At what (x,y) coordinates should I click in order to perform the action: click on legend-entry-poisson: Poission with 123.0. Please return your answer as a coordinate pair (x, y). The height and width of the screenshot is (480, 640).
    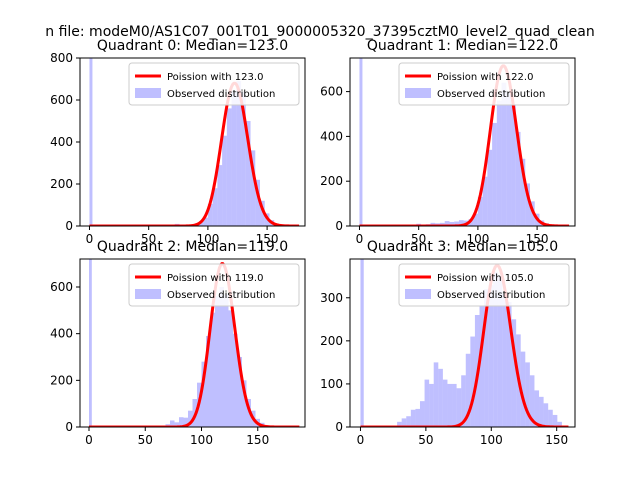
    Looking at the image, I should click on (215, 77).